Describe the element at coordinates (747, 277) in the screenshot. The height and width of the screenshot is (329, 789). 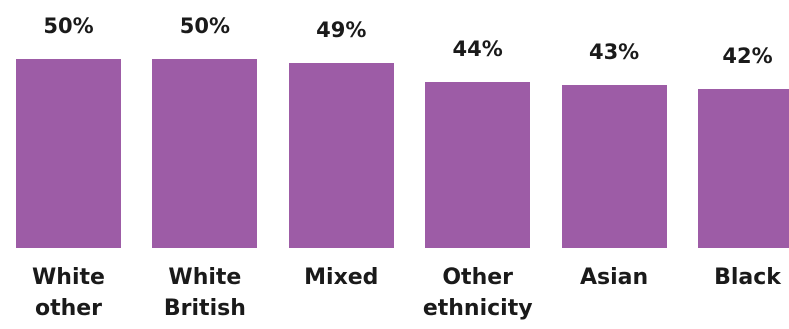
I see `category-label: Black` at that location.